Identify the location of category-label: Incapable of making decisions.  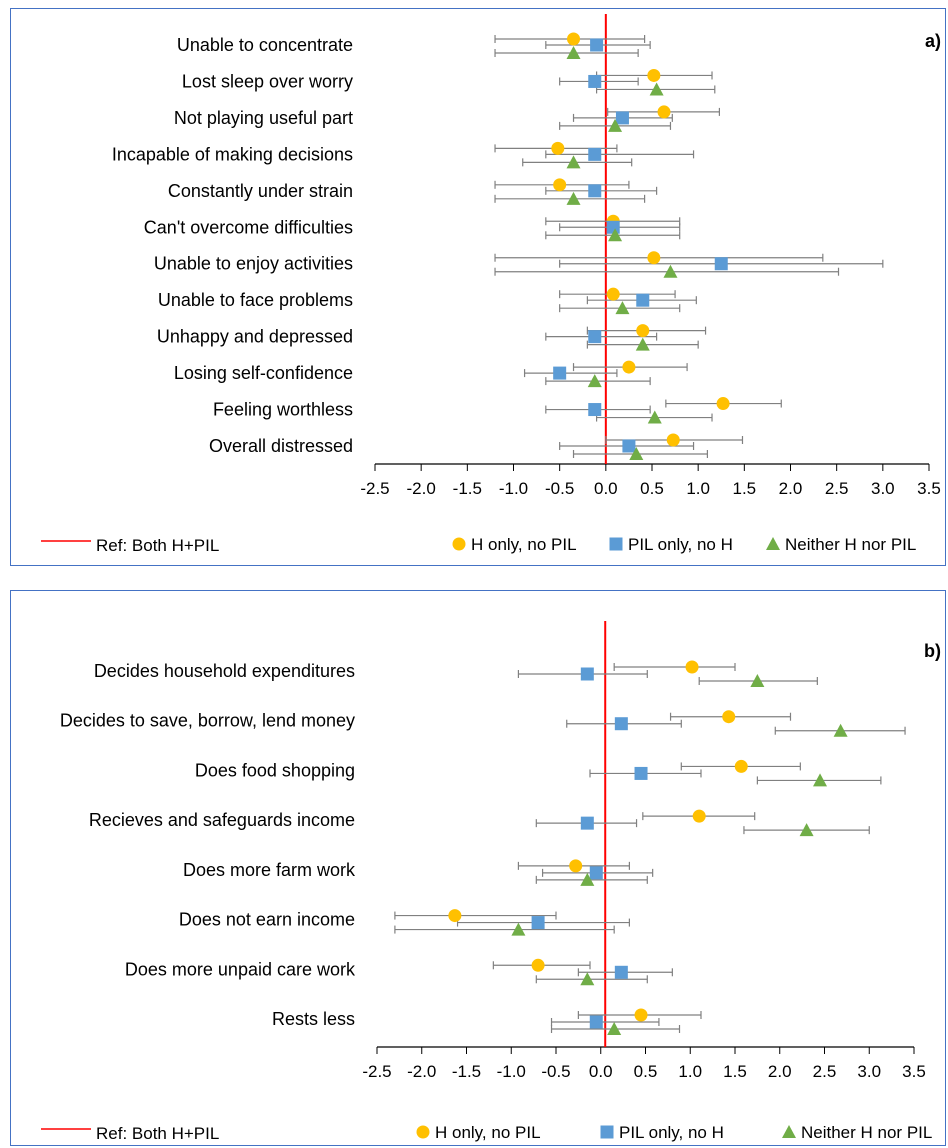
(232, 154).